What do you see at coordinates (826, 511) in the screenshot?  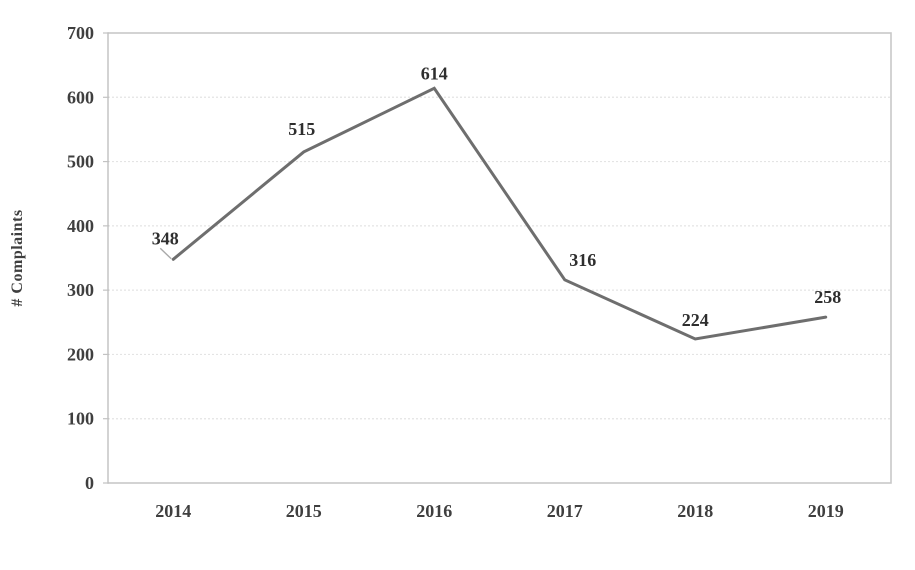 I see `x-tick-label: 2019` at bounding box center [826, 511].